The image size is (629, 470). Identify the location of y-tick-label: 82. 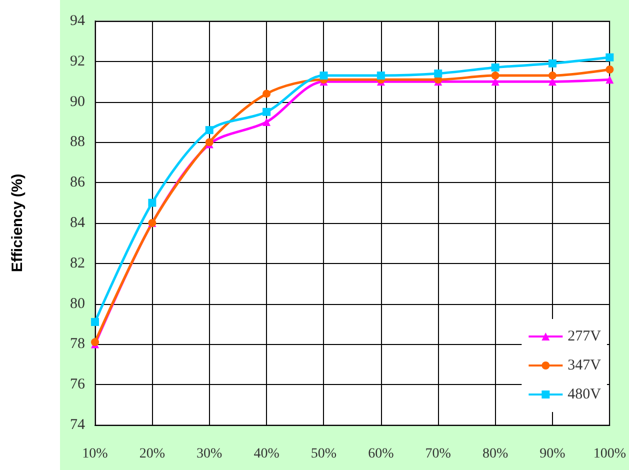
(77, 263).